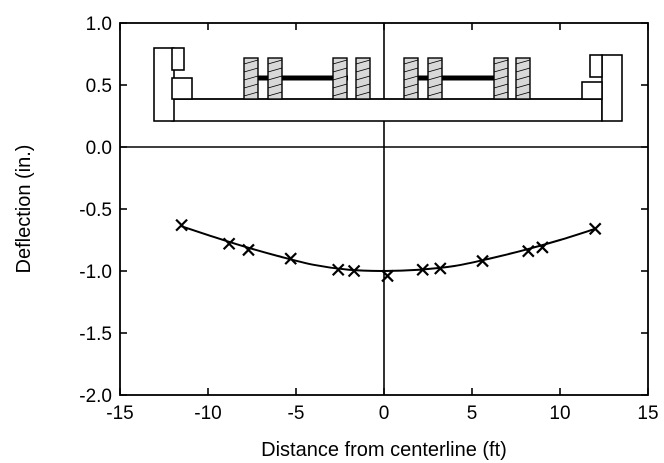  What do you see at coordinates (559, 413) in the screenshot?
I see `x-tick-label: 10` at bounding box center [559, 413].